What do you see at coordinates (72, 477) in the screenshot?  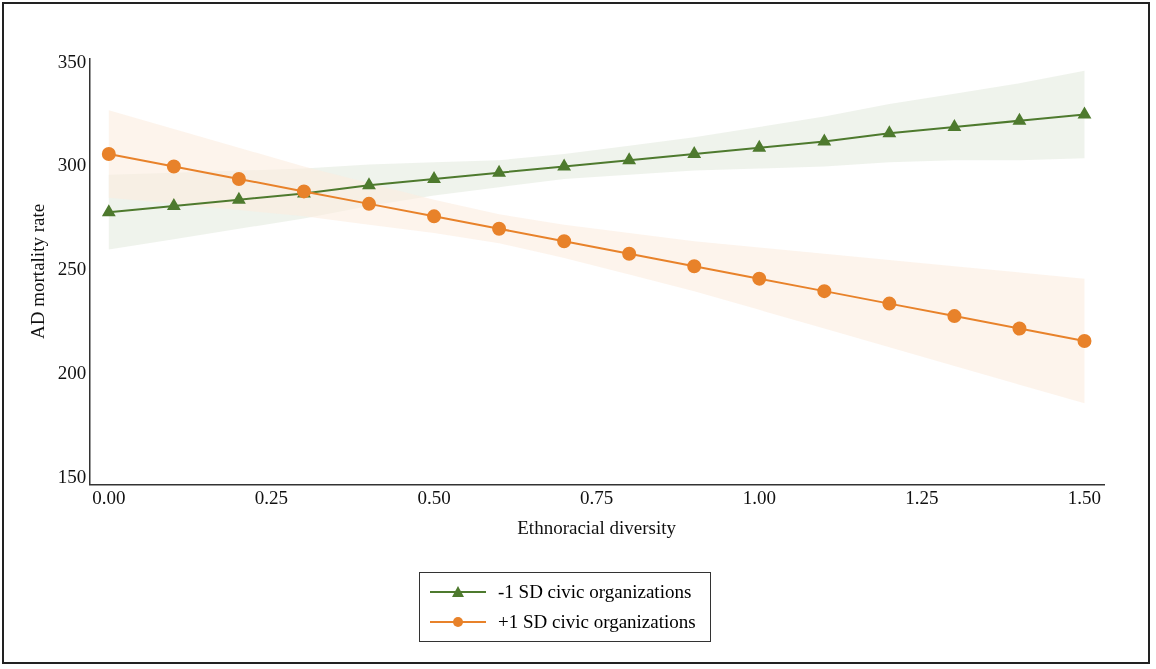 I see `y-tick-label: 150` at bounding box center [72, 477].